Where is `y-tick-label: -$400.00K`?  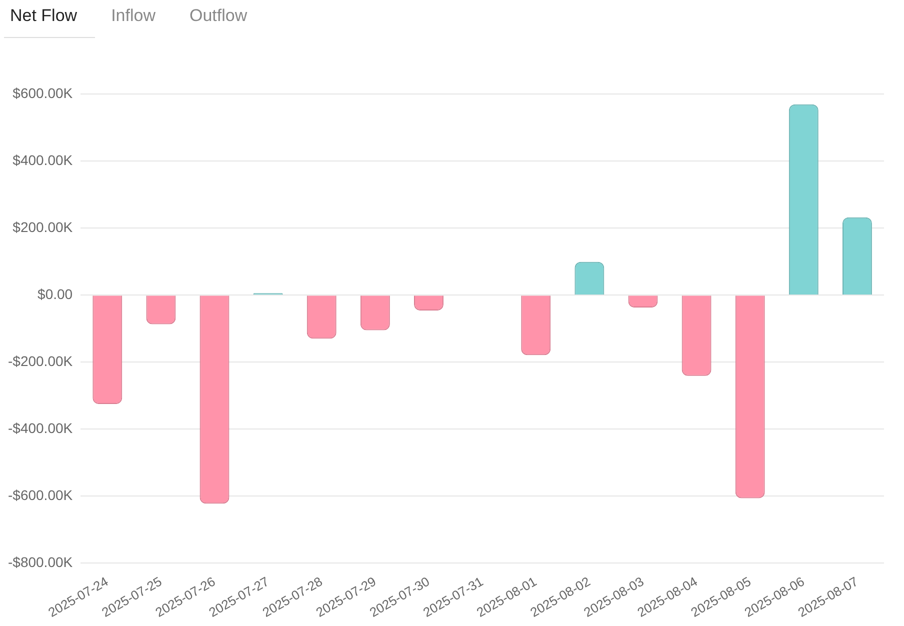
y-tick-label: -$400.00K is located at coordinates (41, 428).